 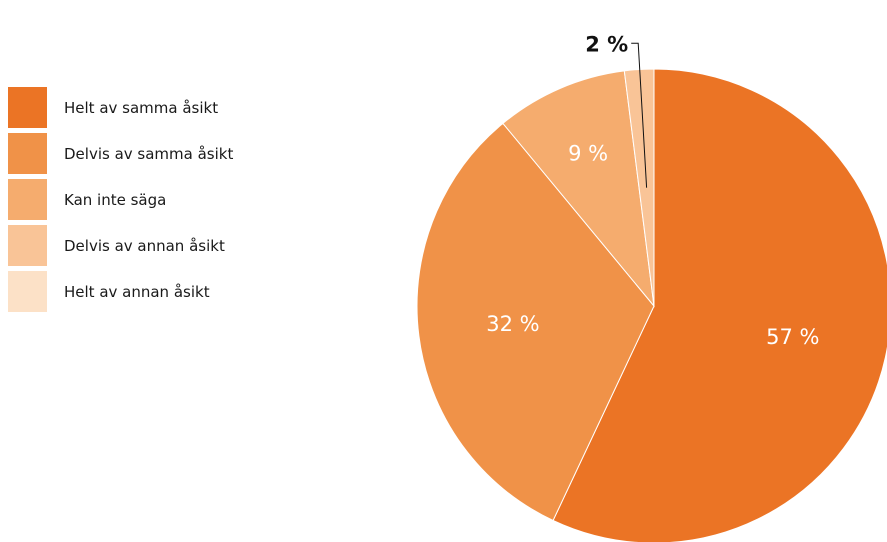 I want to click on slice-value-label: 9 %, so click(x=588, y=154).